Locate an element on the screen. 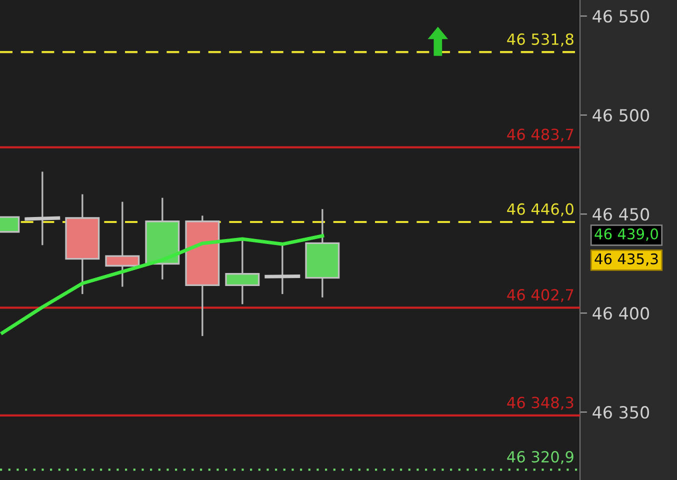 This screenshot has width=677, height=480. y-tick-label: 46 500 is located at coordinates (621, 115).